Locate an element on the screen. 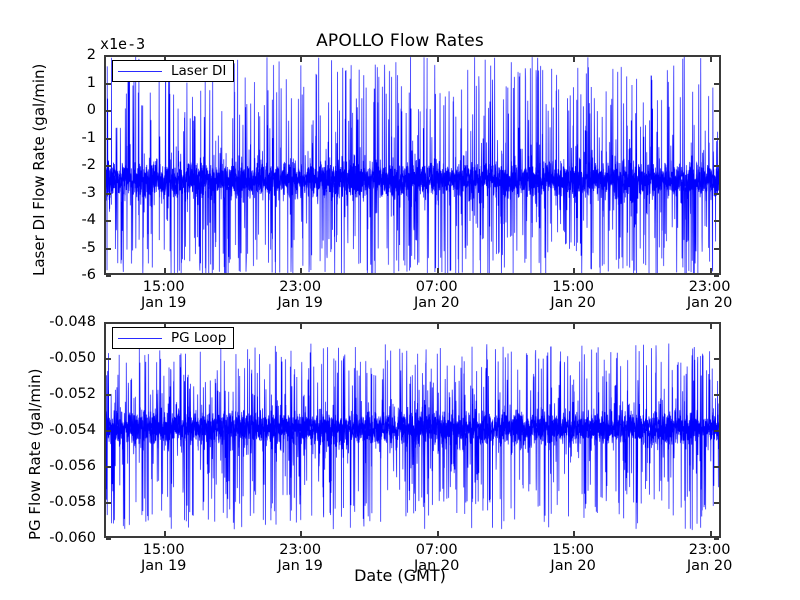  y-tick-label: -0.058 is located at coordinates (72, 502).